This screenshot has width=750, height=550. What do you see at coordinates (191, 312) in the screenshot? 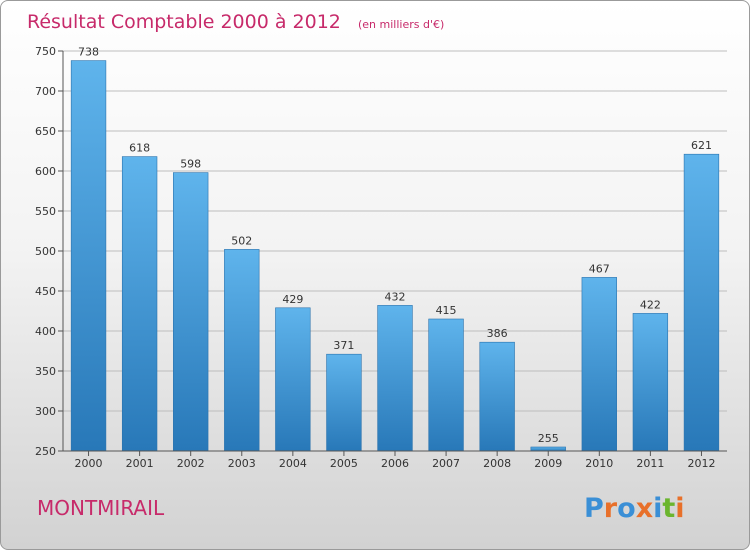
I see `bar-2002` at bounding box center [191, 312].